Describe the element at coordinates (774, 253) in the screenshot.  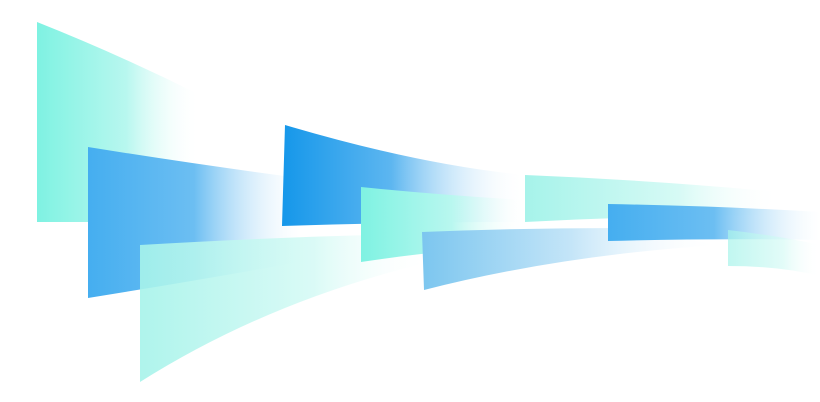
I see `ribbon-light-right` at that location.